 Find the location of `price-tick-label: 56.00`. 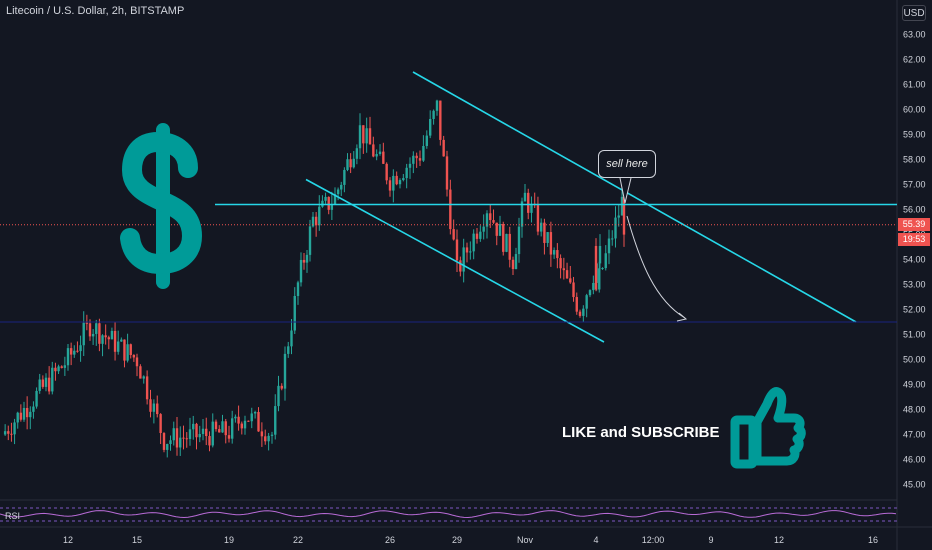

price-tick-label: 56.00 is located at coordinates (914, 210).